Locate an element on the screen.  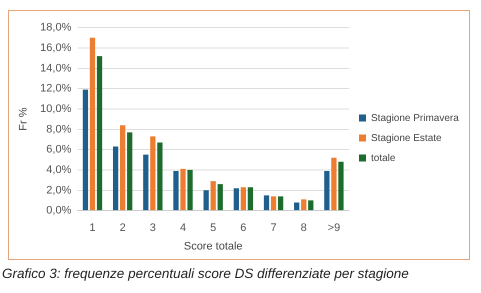
x-tick-label: 6 is located at coordinates (243, 228).